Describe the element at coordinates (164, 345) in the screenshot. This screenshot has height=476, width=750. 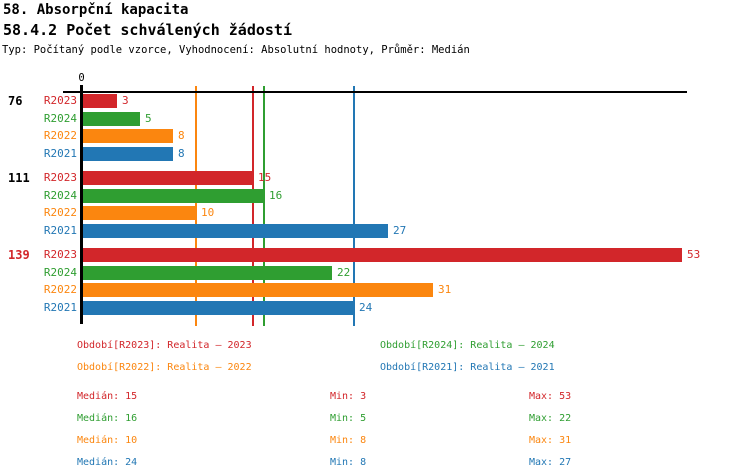
I see `legend-item-R2023: Období[R2023]: Realita – 2023` at that location.